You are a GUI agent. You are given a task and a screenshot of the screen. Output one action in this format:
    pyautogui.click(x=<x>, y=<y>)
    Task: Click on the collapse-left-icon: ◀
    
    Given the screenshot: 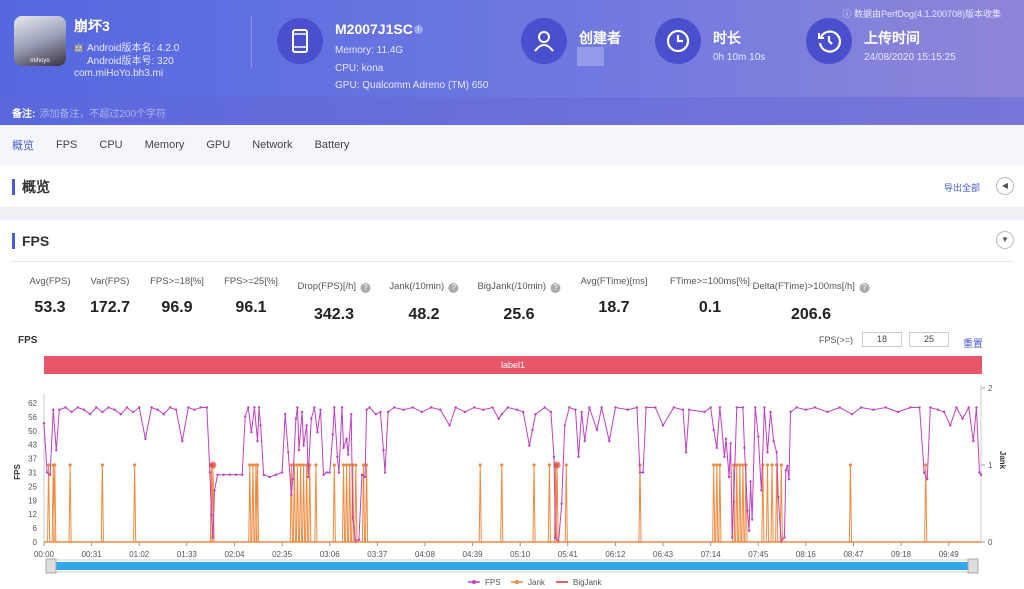 What is the action you would take?
    pyautogui.click(x=1005, y=186)
    